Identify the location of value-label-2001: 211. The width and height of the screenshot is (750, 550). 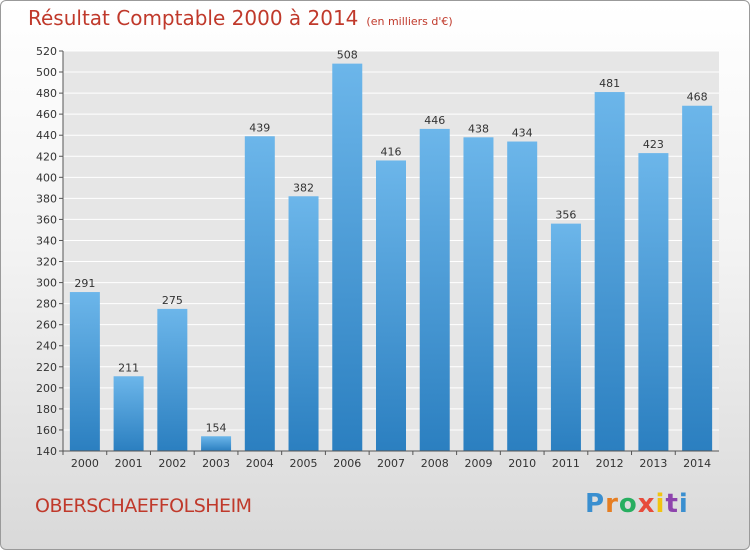
(128, 367).